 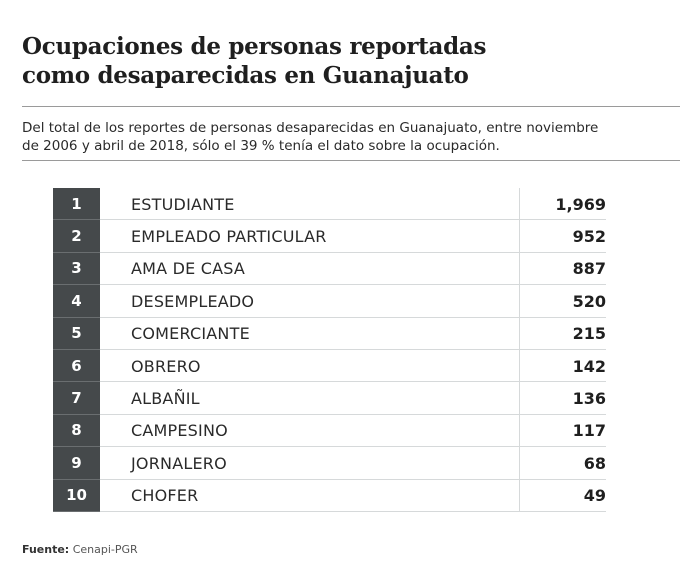 I want to click on rank-cell: 4, so click(x=76, y=301).